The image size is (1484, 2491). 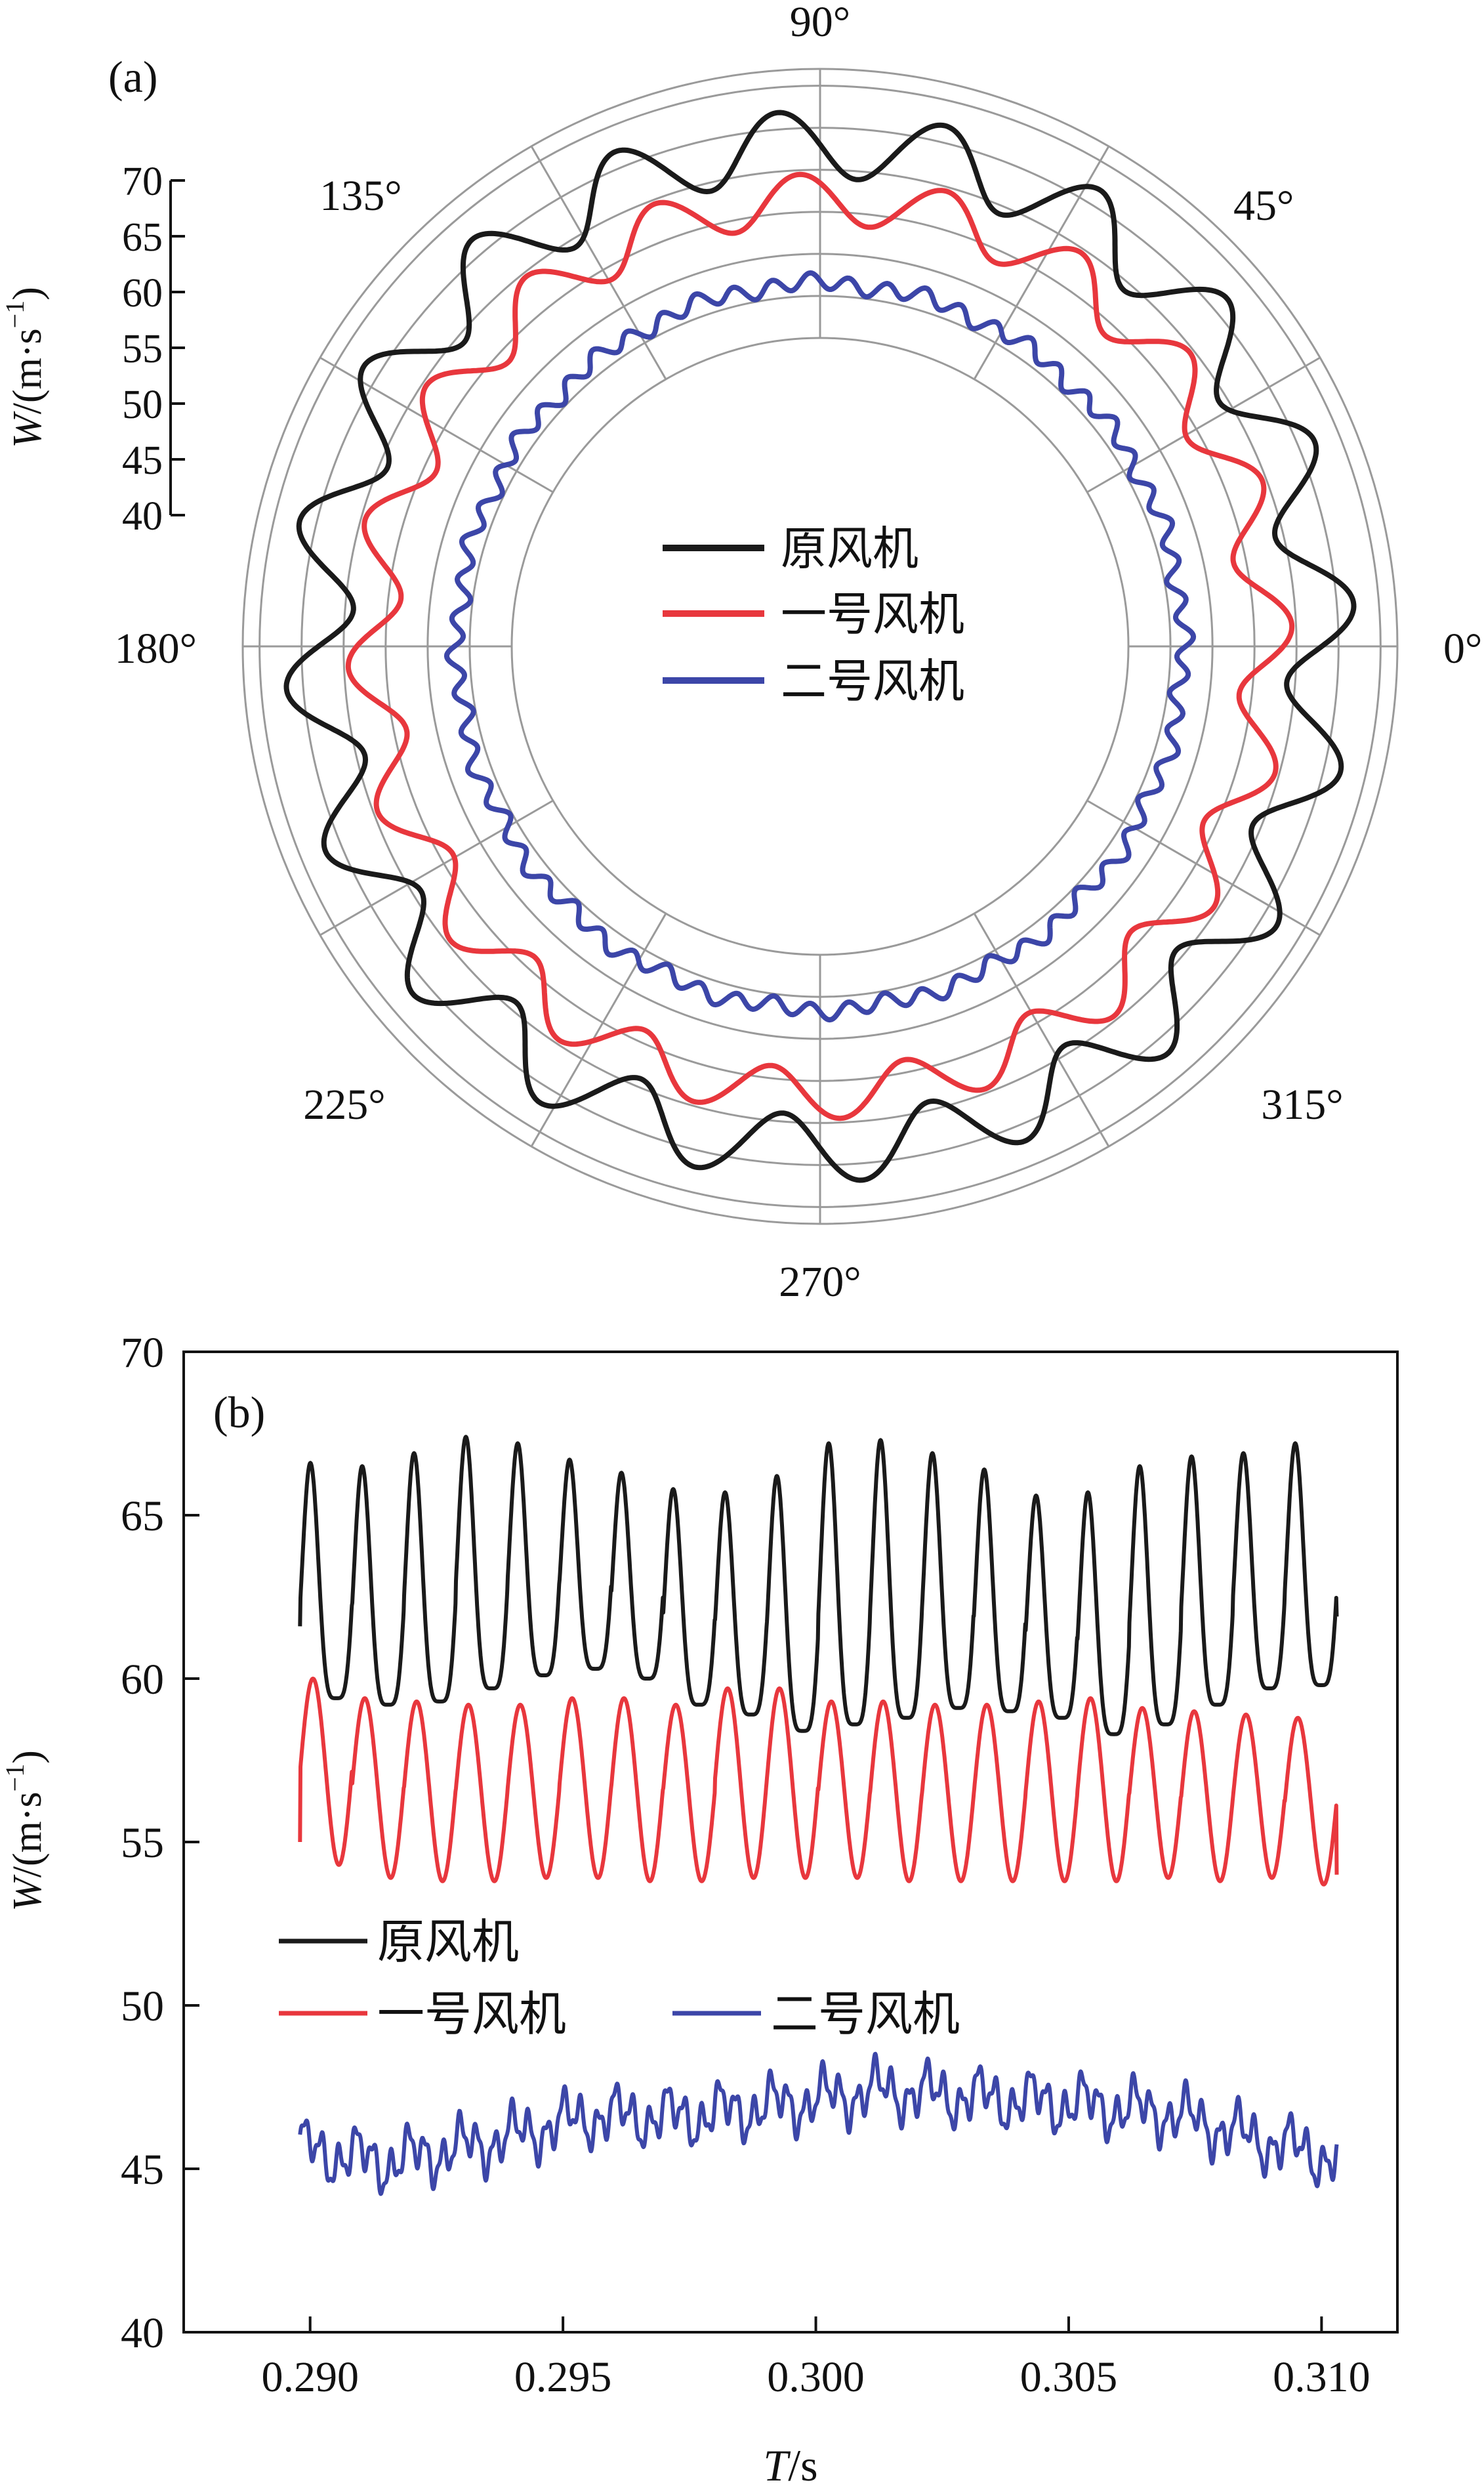 I want to click on panel-b-legend: 原风机 一号风机 二号风机, so click(x=619, y=1978).